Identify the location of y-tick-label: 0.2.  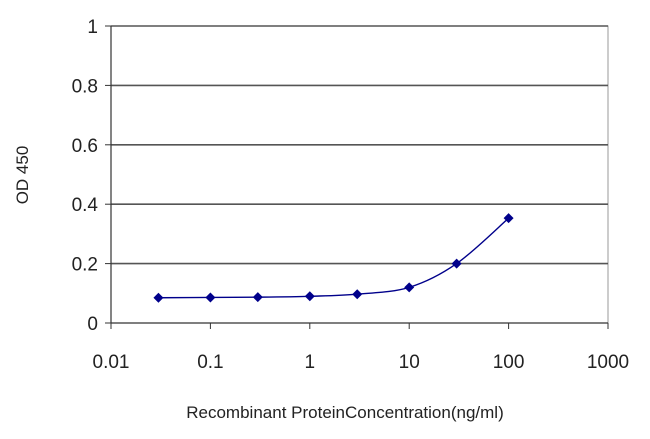
(85, 265).